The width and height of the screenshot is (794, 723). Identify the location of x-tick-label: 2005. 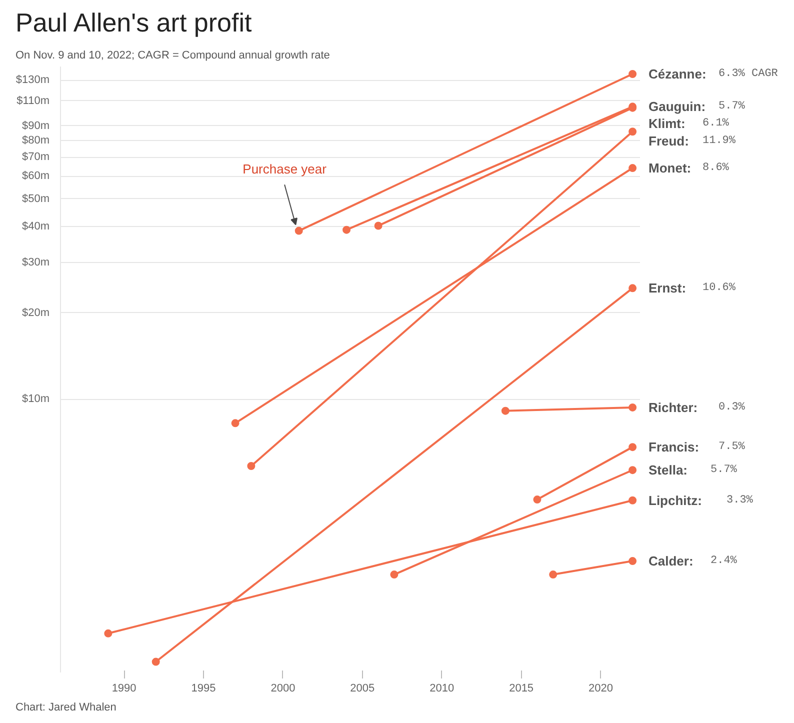
(362, 688).